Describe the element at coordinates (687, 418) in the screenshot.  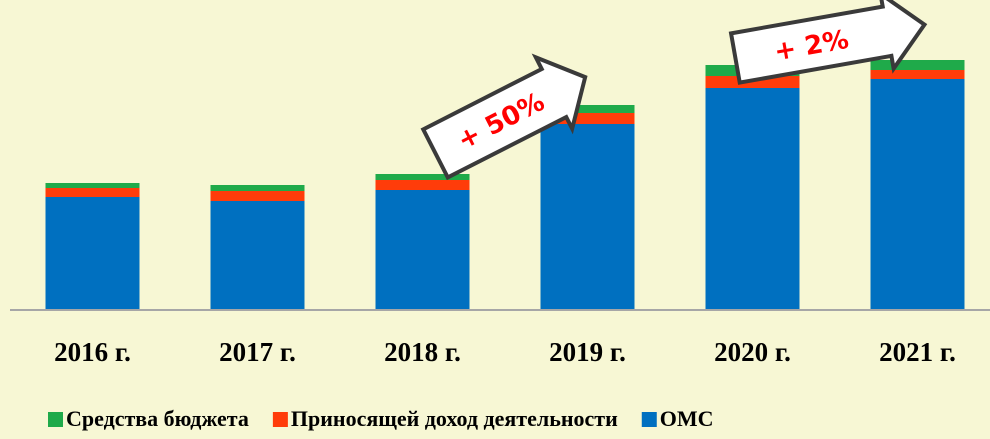
I see `legend-label: ОМС` at that location.